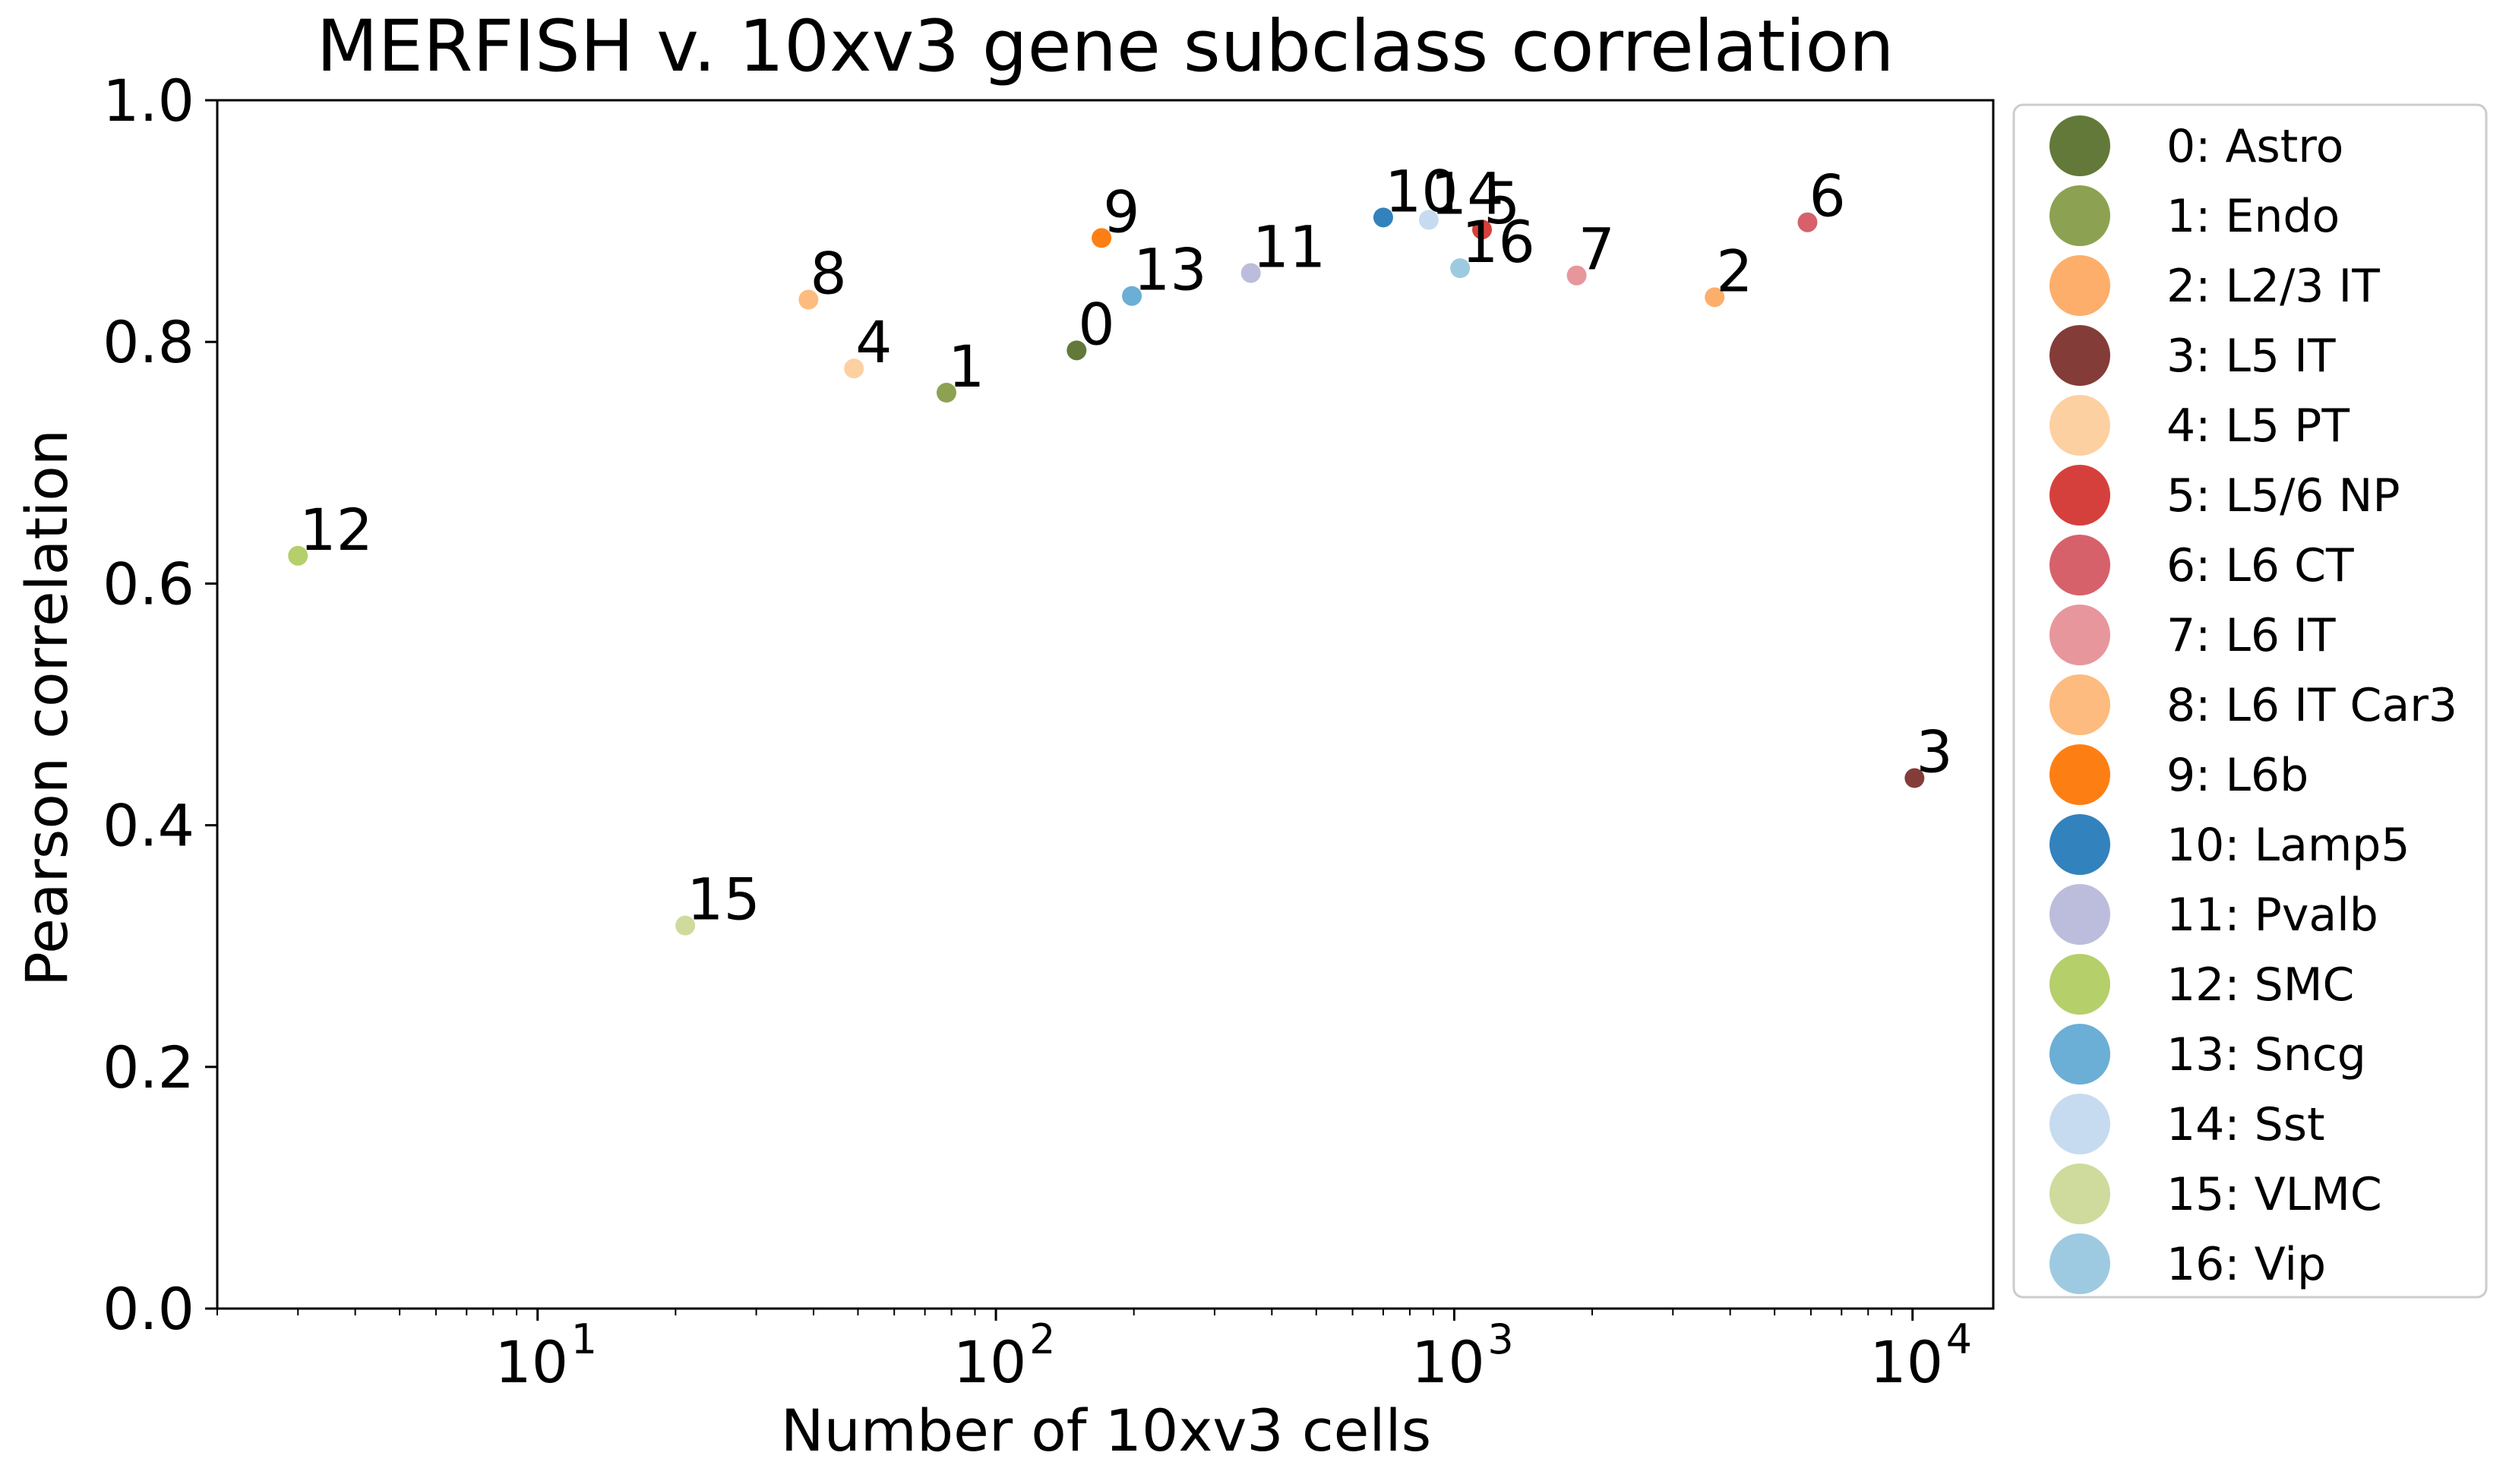 Image resolution: width=2506 pixels, height=1484 pixels. I want to click on point-label-7: 7, so click(1596, 249).